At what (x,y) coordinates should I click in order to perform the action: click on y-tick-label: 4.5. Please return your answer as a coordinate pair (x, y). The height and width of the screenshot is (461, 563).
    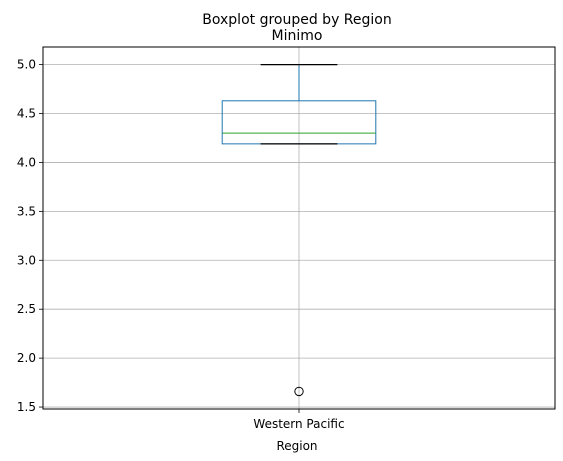
    Looking at the image, I should click on (26, 114).